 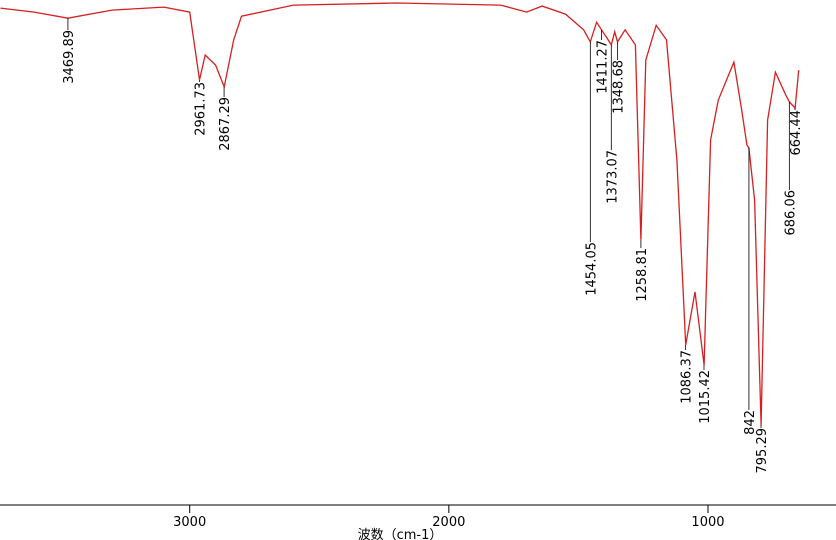 I want to click on peak-label: 795.29, so click(x=762, y=451).